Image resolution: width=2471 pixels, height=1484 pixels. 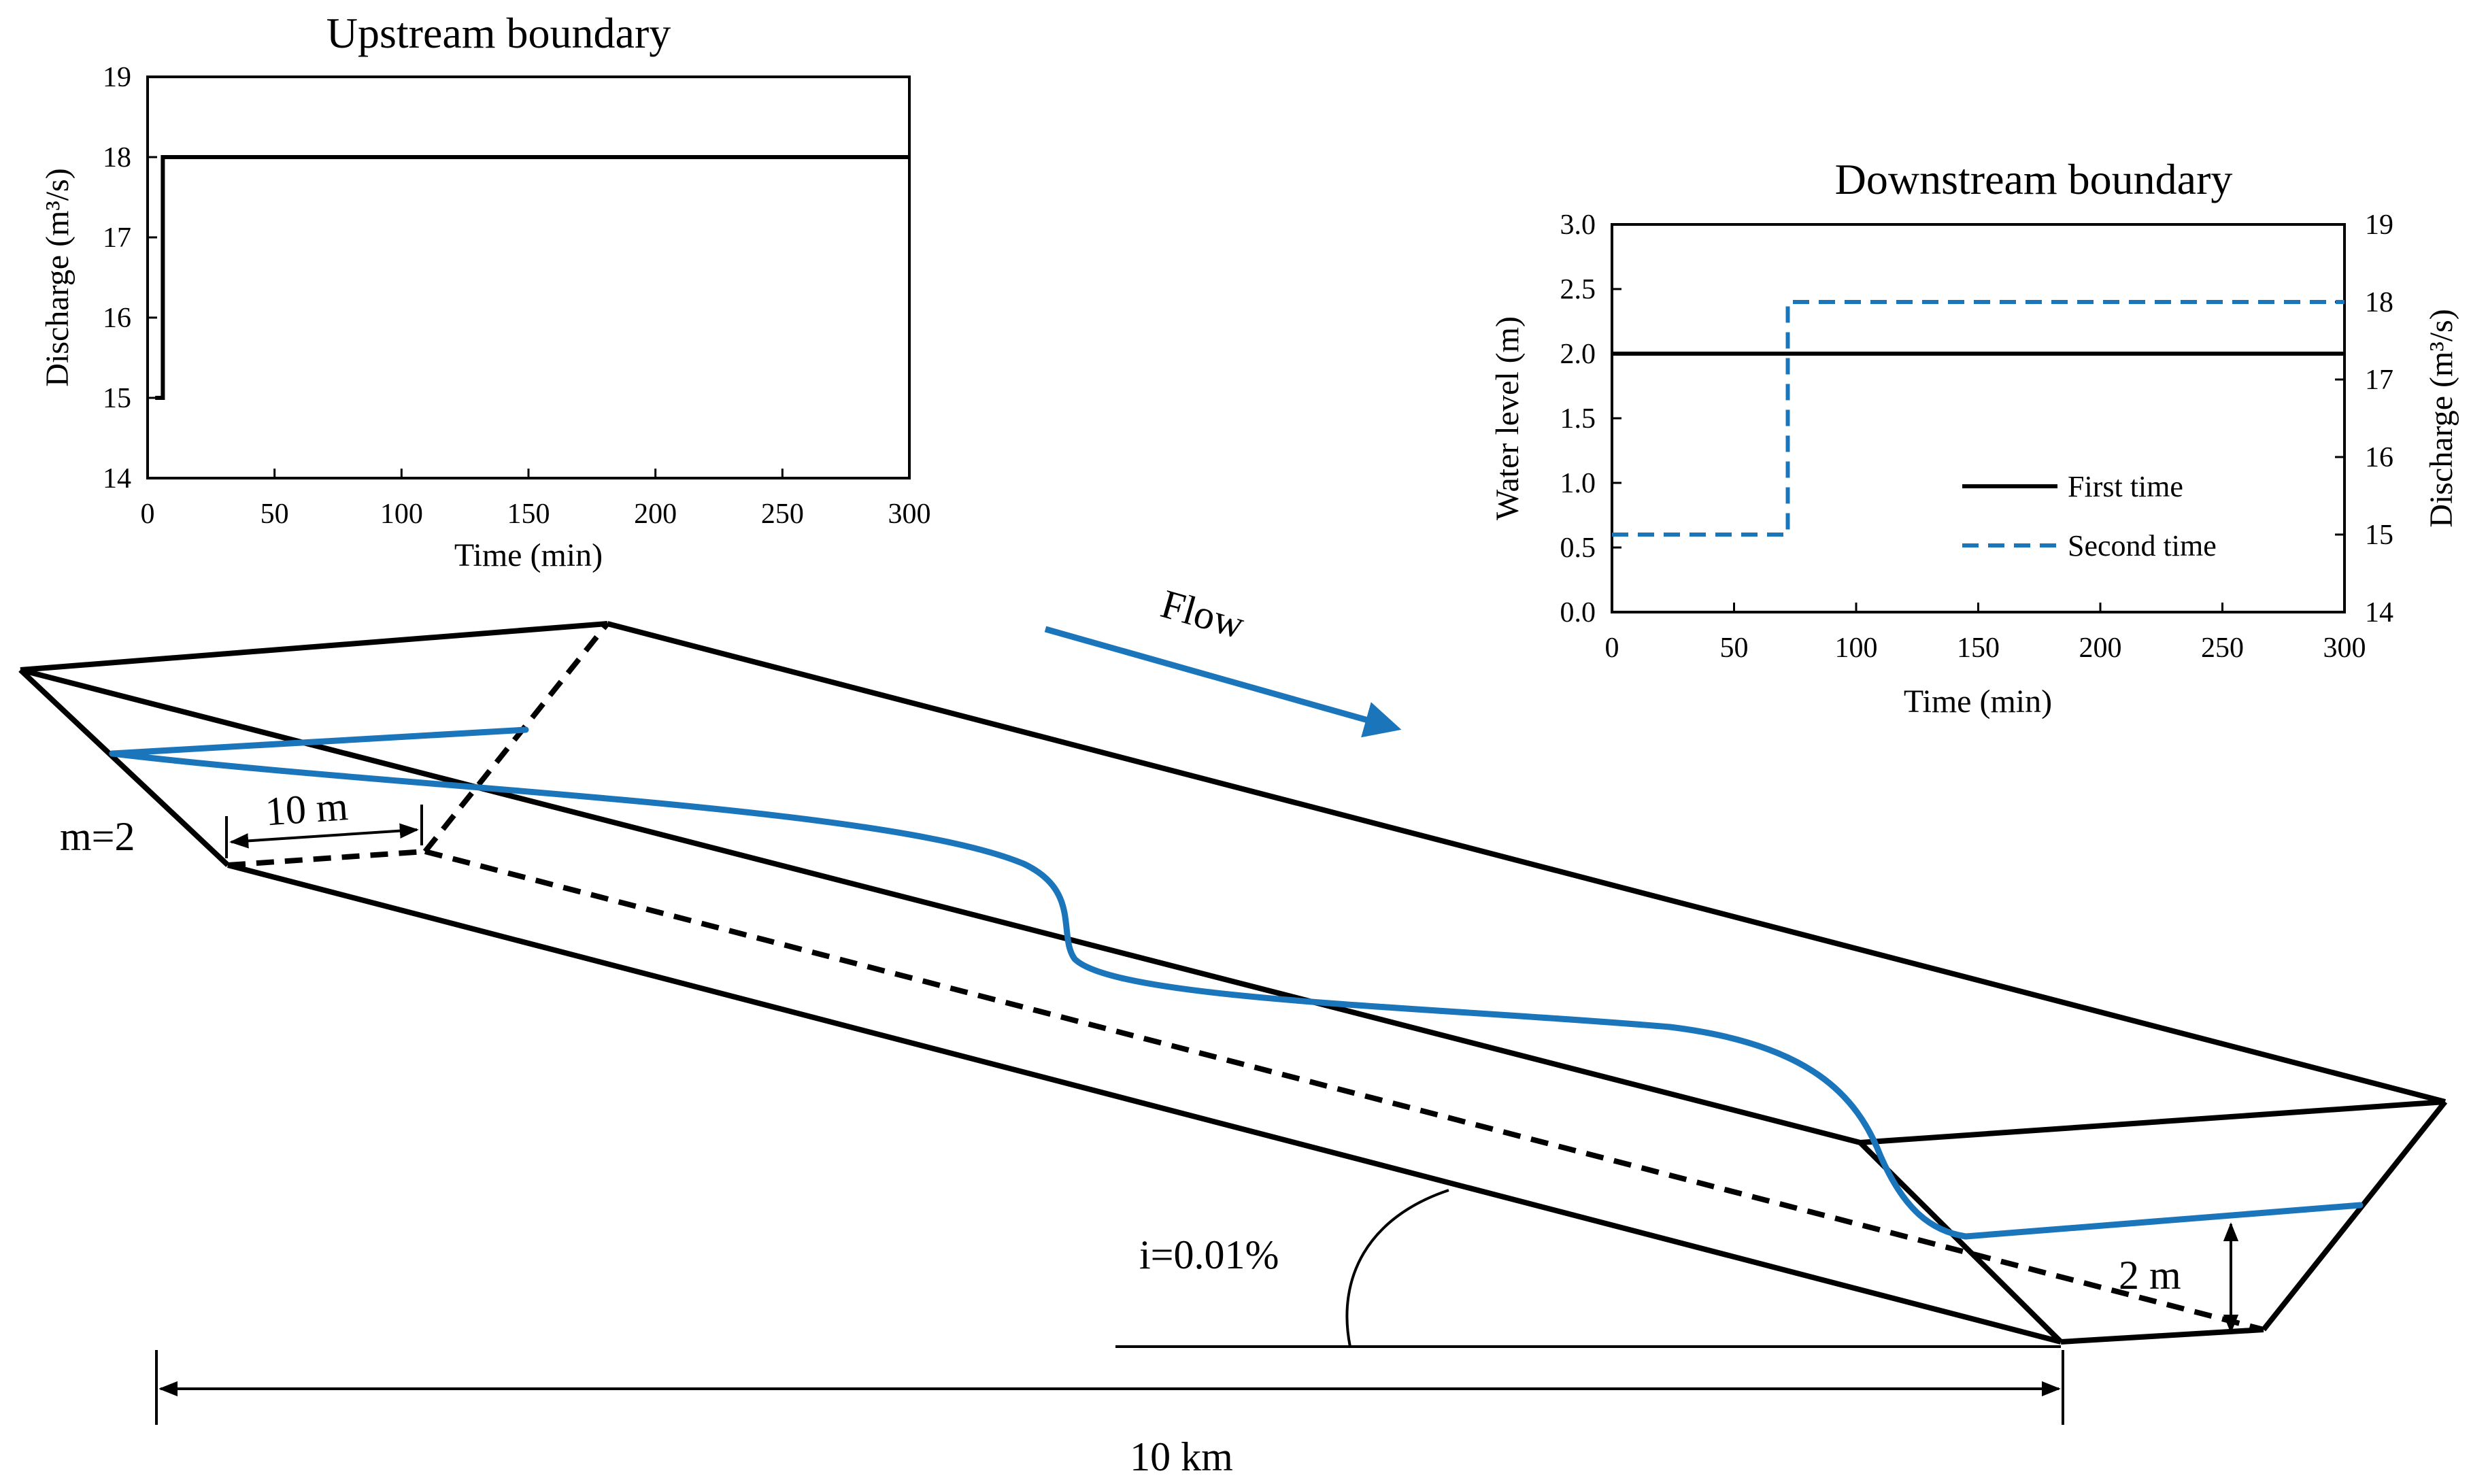 I want to click on length-label: 10 km, so click(x=1181, y=1456).